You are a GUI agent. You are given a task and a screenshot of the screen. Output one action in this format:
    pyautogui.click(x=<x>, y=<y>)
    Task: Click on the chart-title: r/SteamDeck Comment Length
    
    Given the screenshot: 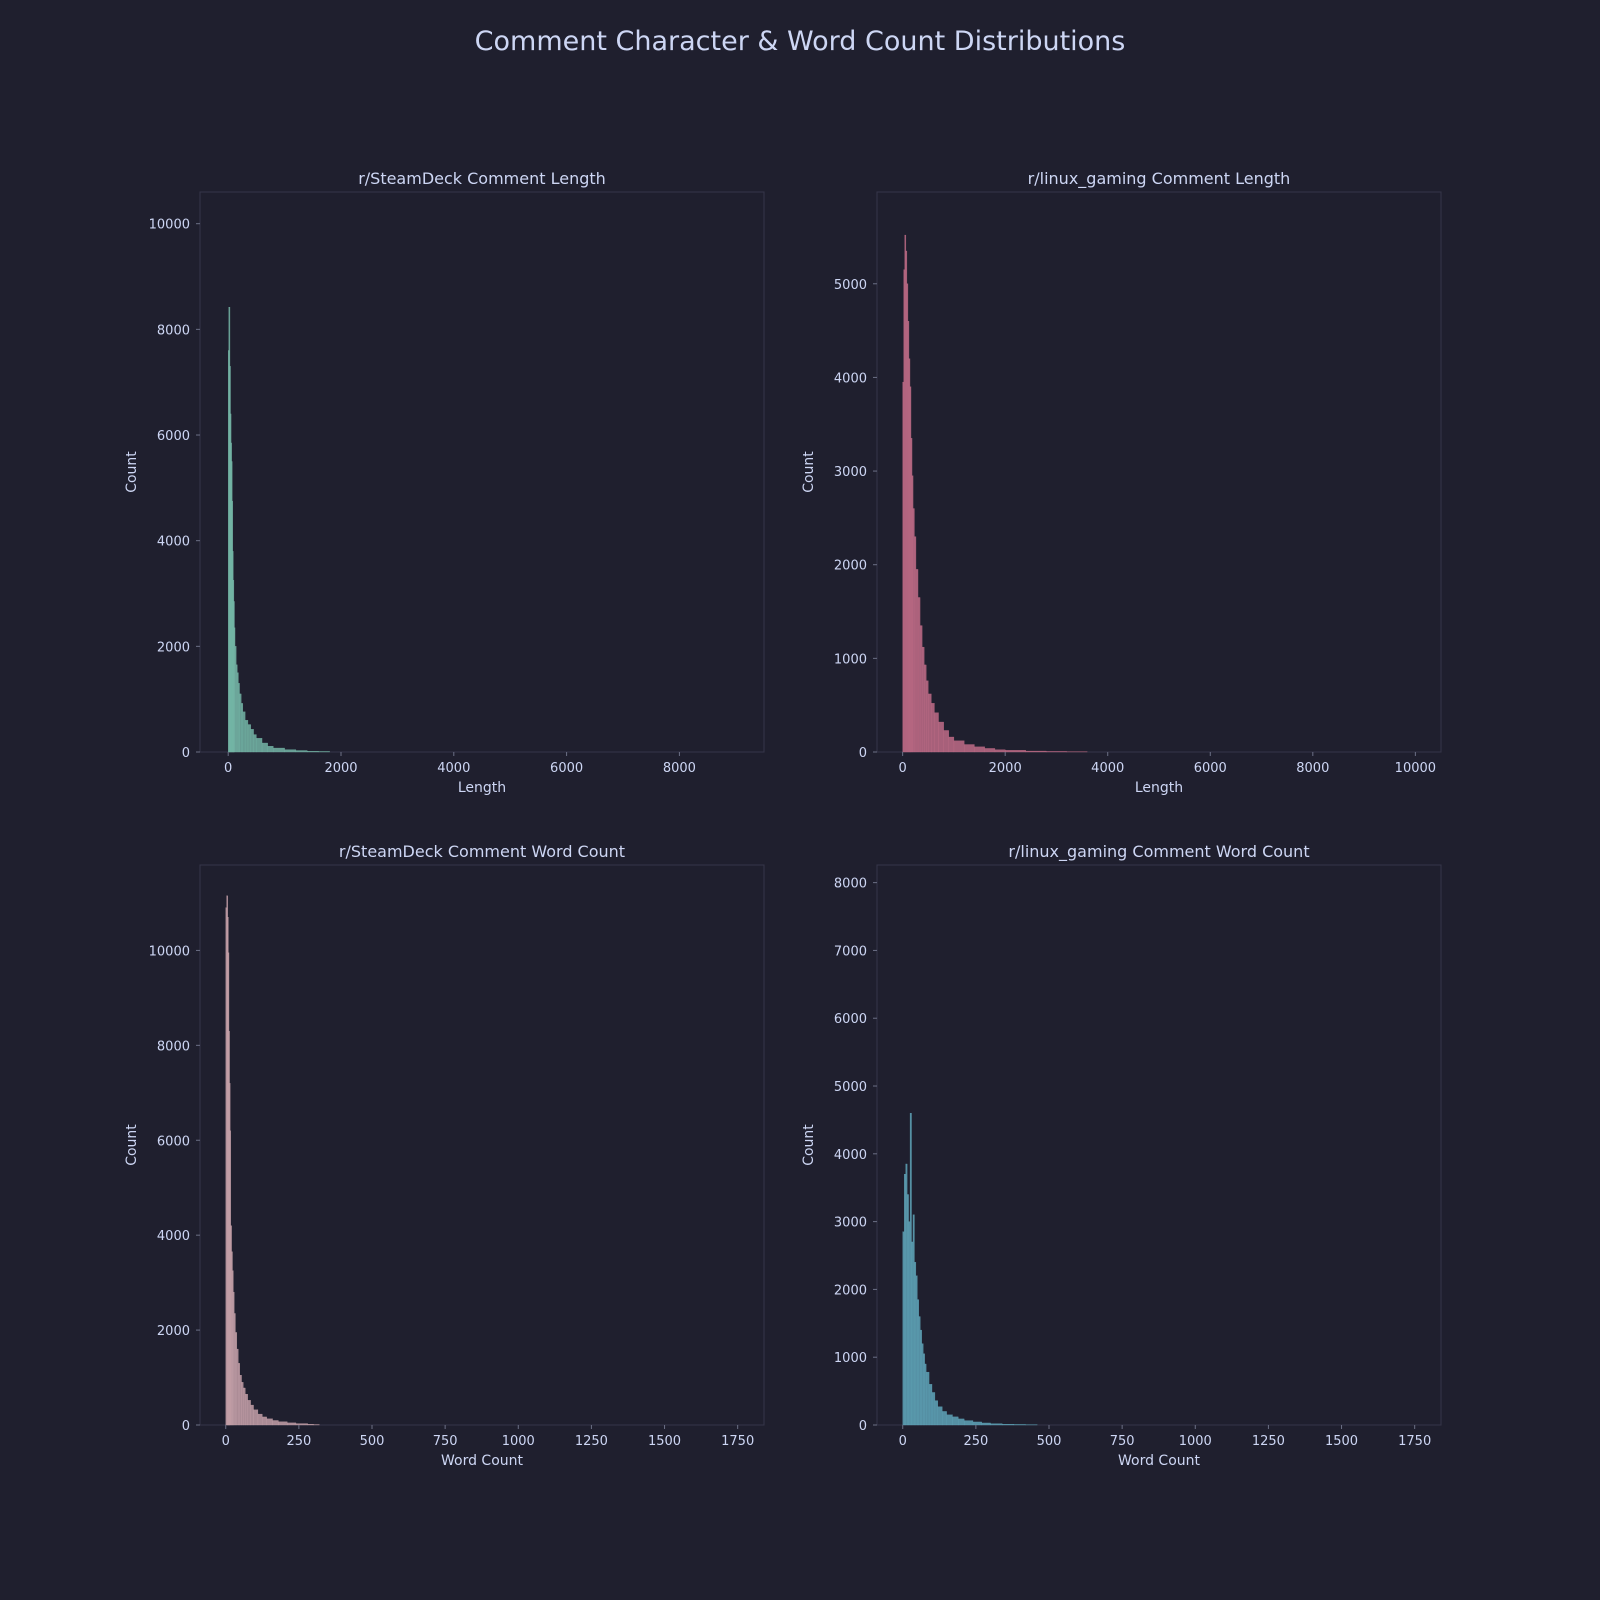 What is the action you would take?
    pyautogui.click(x=482, y=178)
    